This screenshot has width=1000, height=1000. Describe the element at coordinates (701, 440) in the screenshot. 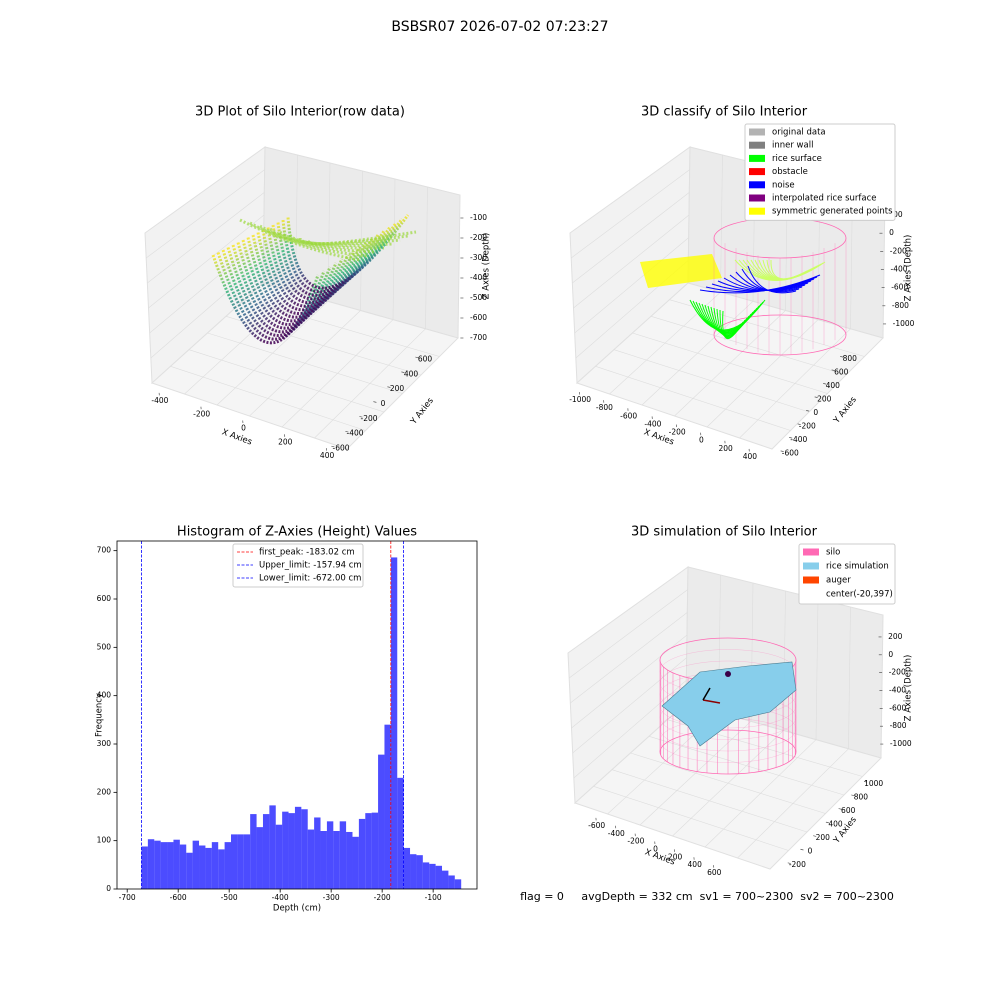

I see `x-tick-label: 0` at that location.